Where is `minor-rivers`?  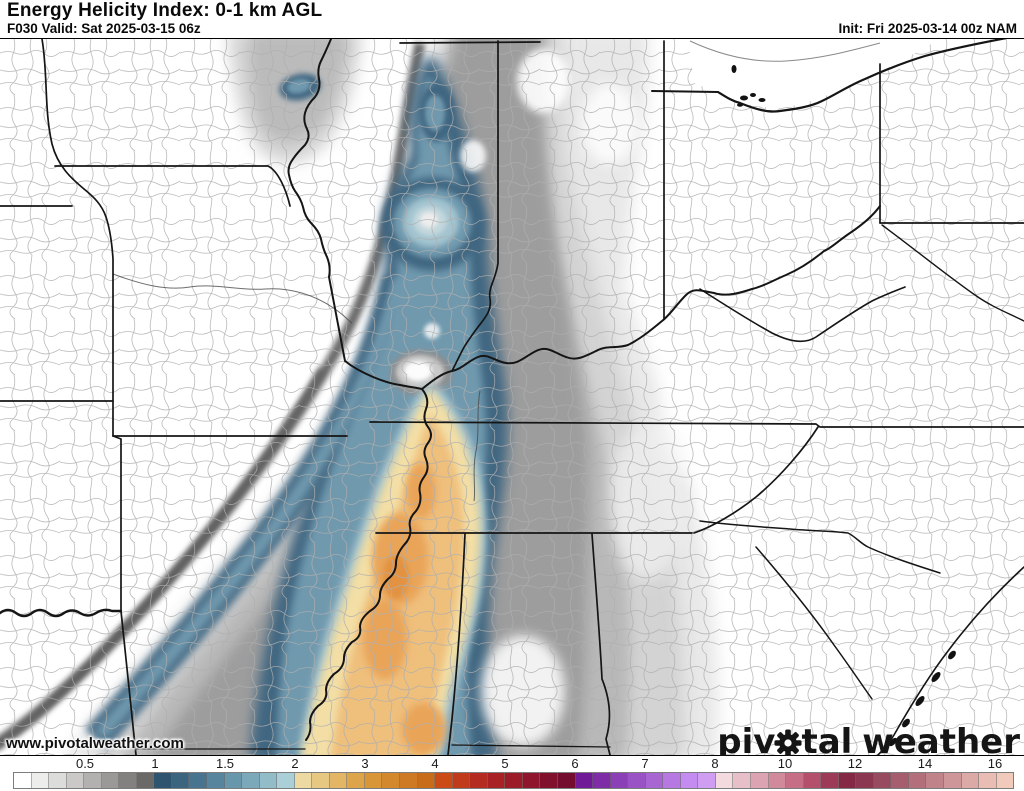
minor-rivers is located at coordinates (296, 387).